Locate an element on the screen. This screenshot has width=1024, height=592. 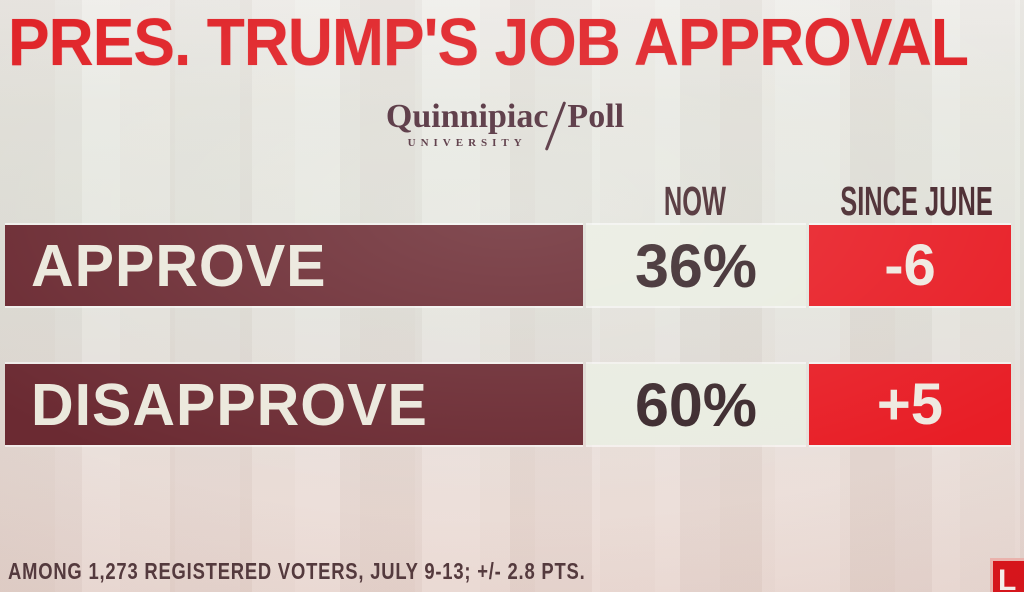
disapprove-since-june-delta: +5 is located at coordinates (910, 404).